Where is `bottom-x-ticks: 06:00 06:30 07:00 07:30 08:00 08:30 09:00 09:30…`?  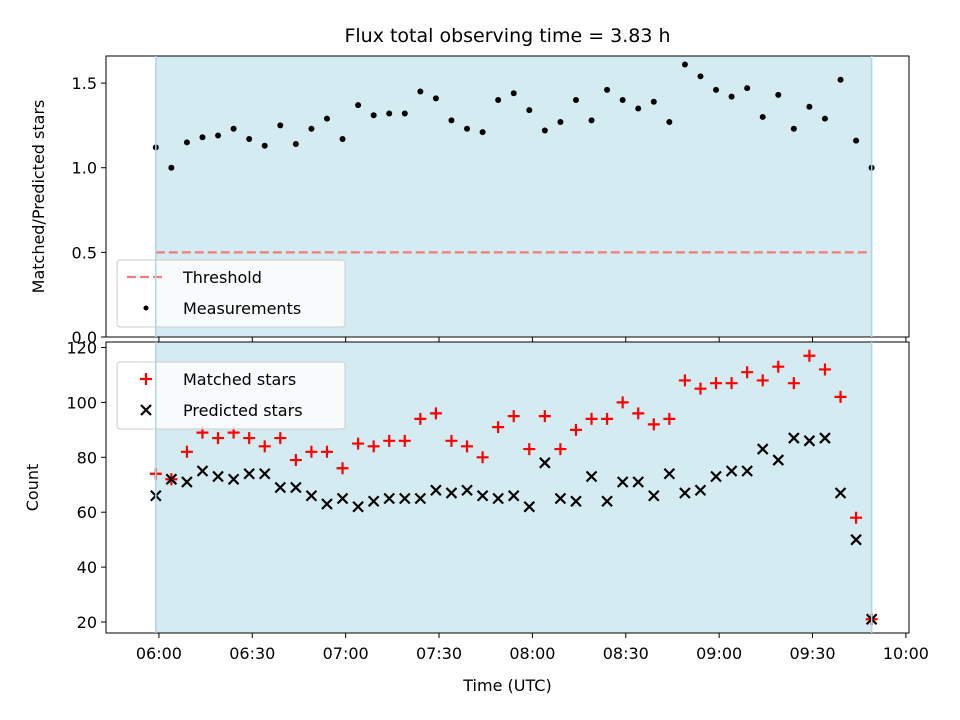
bottom-x-ticks: 06:00 06:30 07:00 07:30 08:00 08:30 09:00 09:30… is located at coordinates (532, 648).